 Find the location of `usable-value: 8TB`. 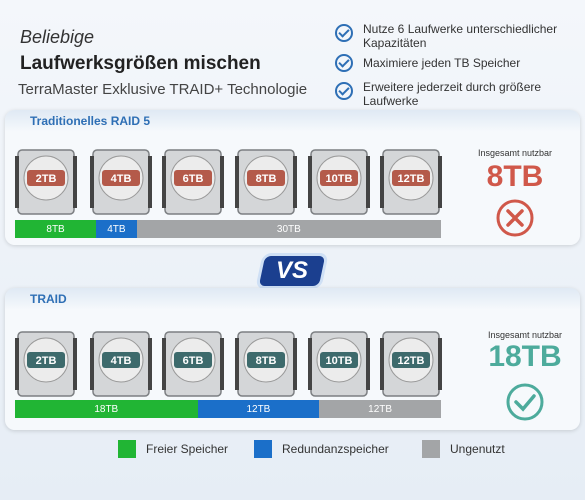

usable-value: 8TB is located at coordinates (515, 176).